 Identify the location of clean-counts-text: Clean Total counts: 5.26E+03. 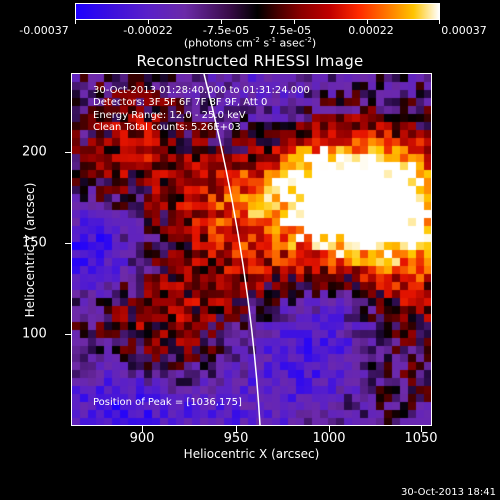
(167, 127).